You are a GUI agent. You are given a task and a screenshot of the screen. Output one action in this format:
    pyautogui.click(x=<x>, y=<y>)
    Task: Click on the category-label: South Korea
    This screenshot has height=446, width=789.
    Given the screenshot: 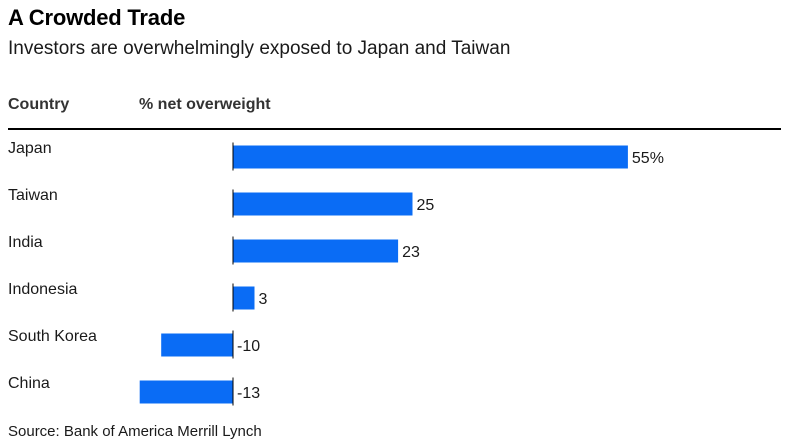 What is the action you would take?
    pyautogui.click(x=52, y=336)
    